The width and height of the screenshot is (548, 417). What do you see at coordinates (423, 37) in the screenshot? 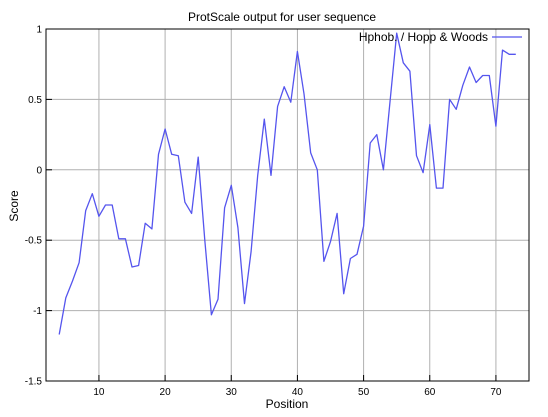
I see `legend-label: Hphob. / Hopp & Woods` at bounding box center [423, 37].